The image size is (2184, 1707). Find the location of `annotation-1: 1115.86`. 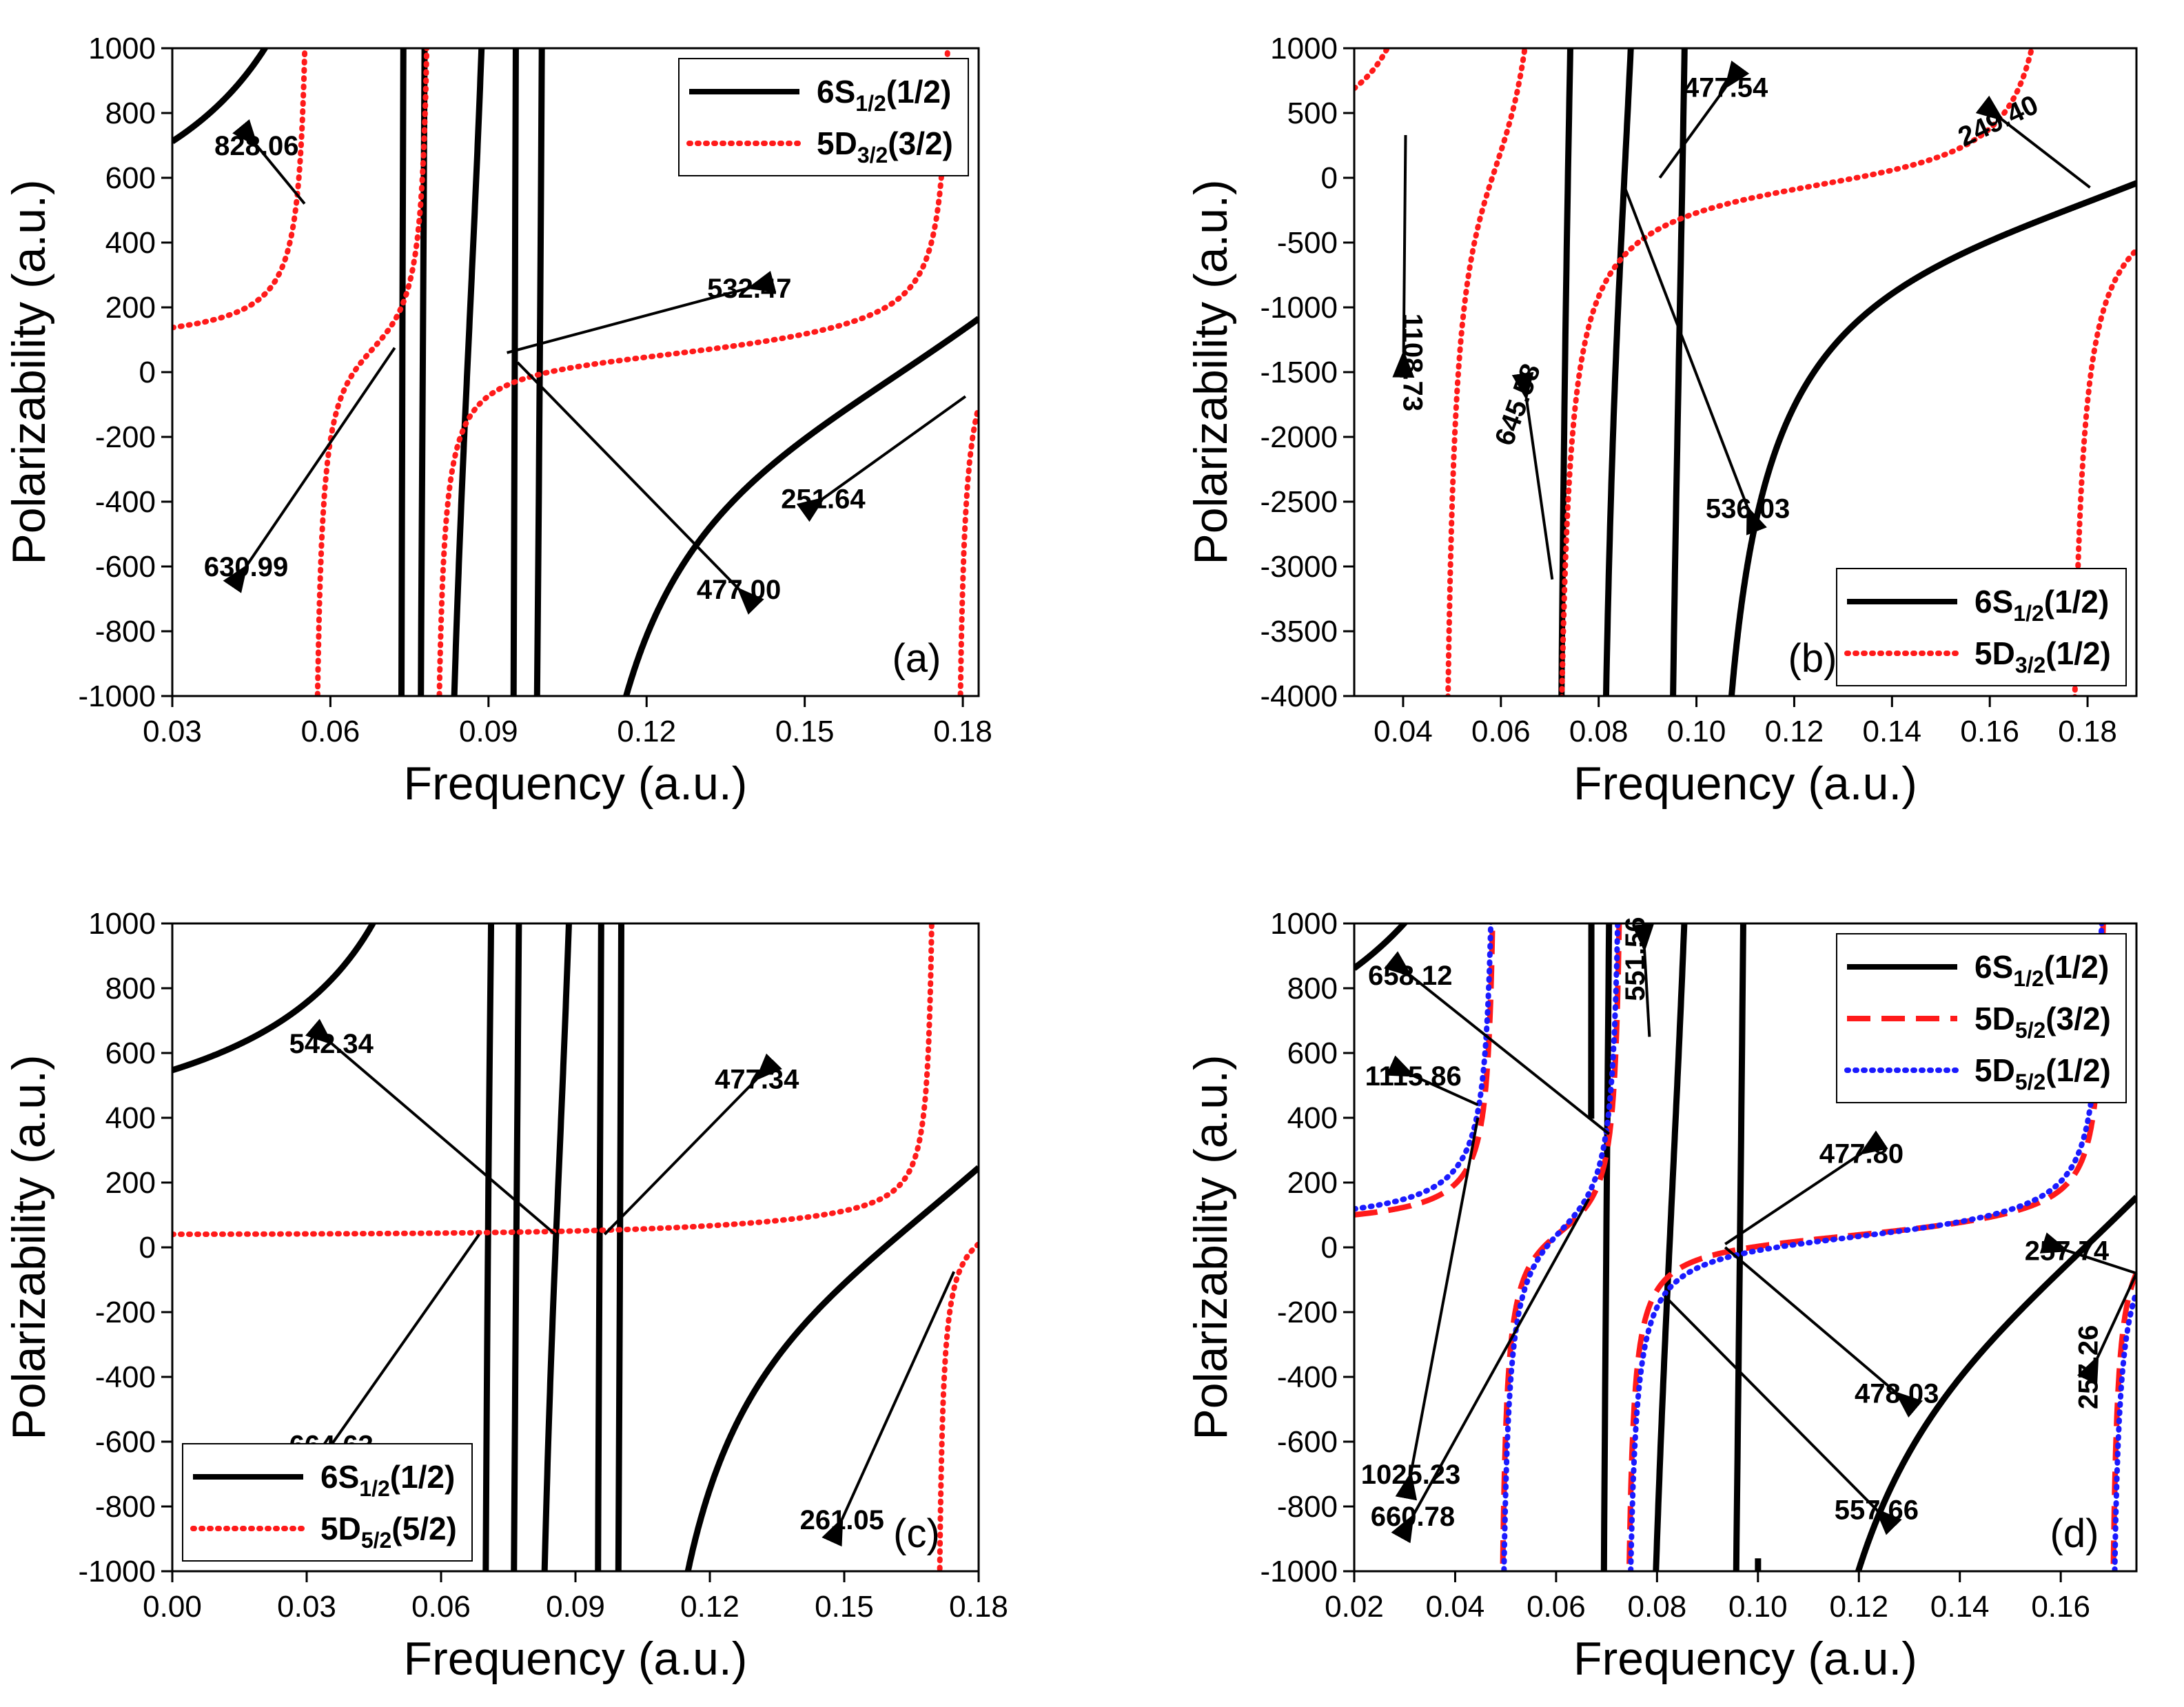

annotation-1: 1115.86 is located at coordinates (1422, 1081).